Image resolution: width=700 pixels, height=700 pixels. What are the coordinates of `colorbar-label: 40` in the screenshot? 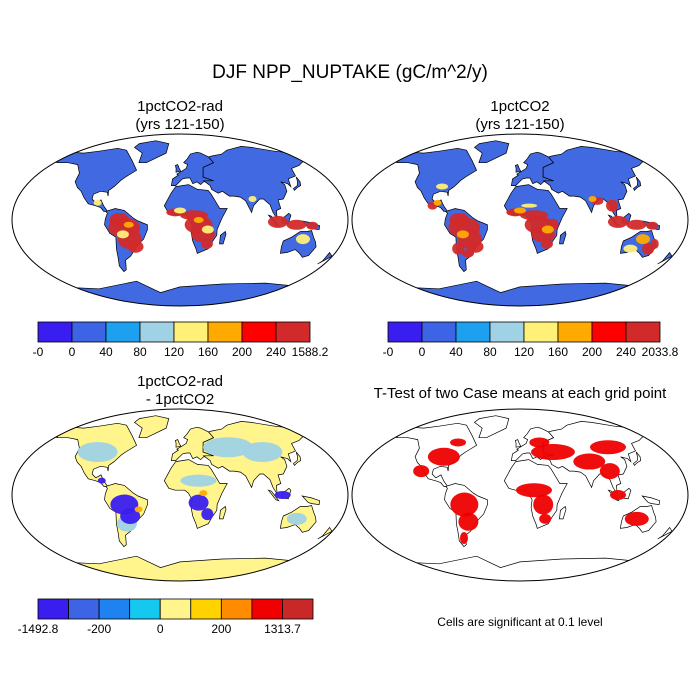 It's located at (456, 352).